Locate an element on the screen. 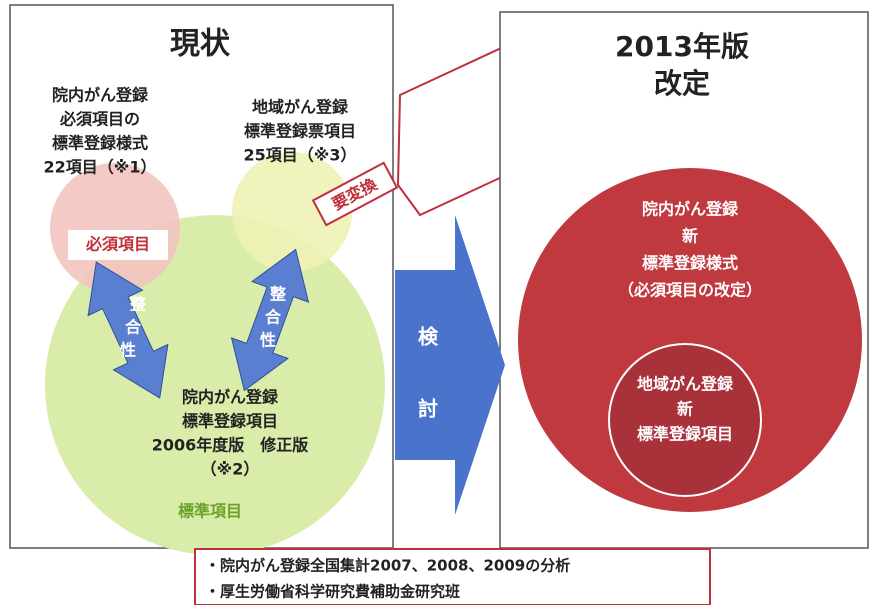 This screenshot has width=876, height=605. standard-label: 標準項目 is located at coordinates (210, 511).